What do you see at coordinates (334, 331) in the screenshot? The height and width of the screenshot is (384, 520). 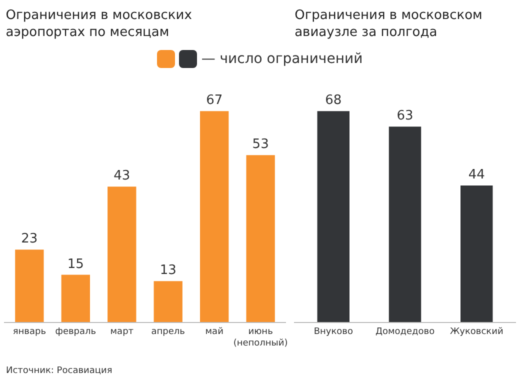 I see `x-tick-label: Внуково` at bounding box center [334, 331].